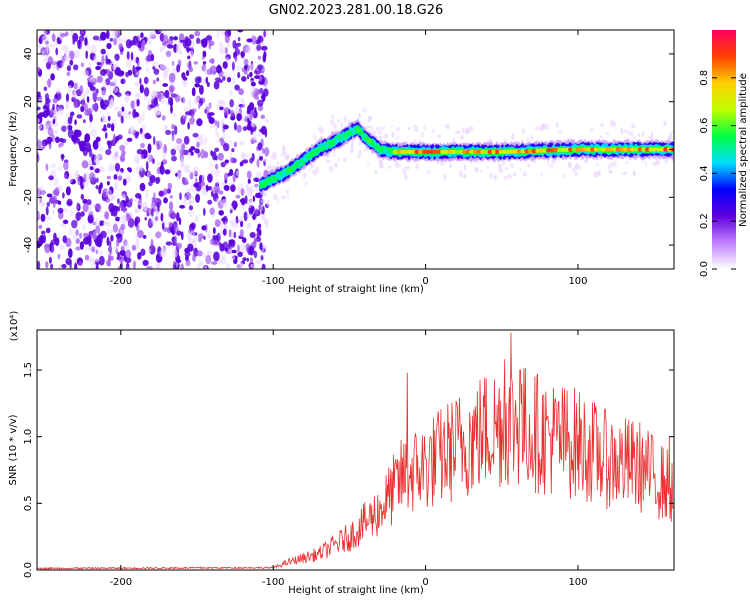 Image resolution: width=750 pixels, height=600 pixels. What do you see at coordinates (28, 197) in the screenshot?
I see `y-tick-label: -20` at bounding box center [28, 197].